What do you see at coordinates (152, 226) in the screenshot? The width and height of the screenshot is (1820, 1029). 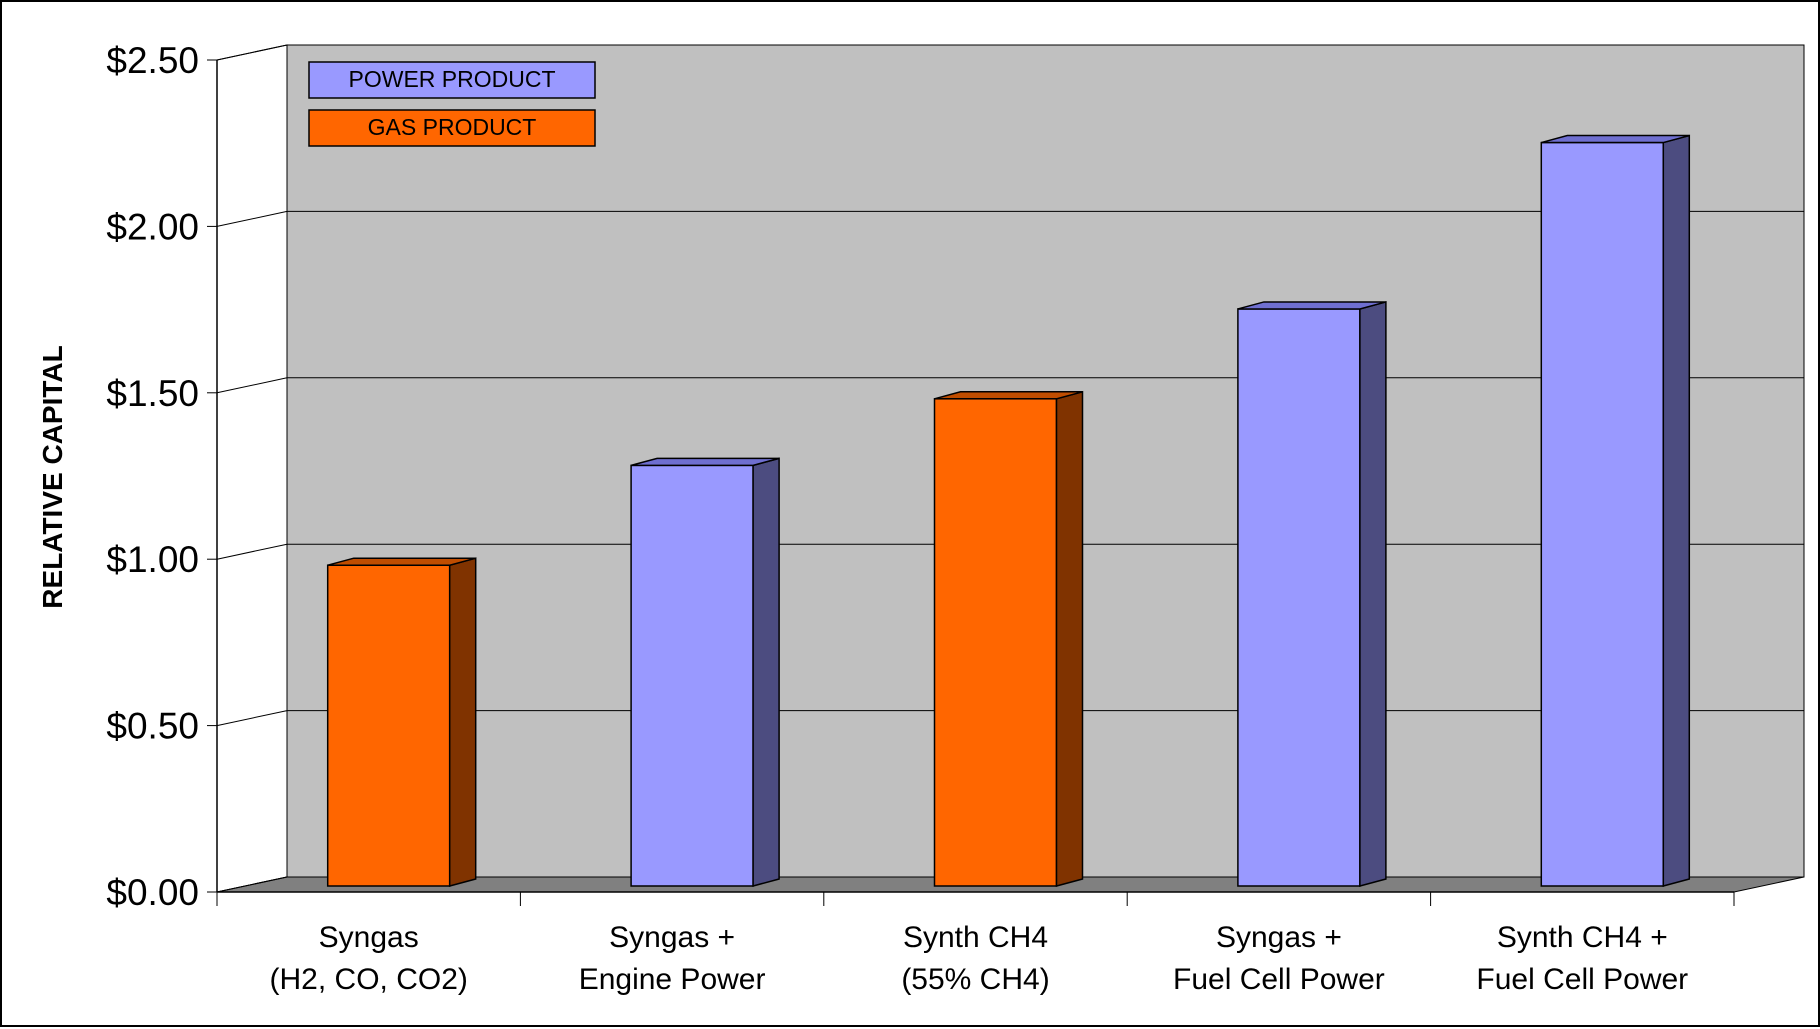 I see `y-tick-label: $2.00` at bounding box center [152, 226].